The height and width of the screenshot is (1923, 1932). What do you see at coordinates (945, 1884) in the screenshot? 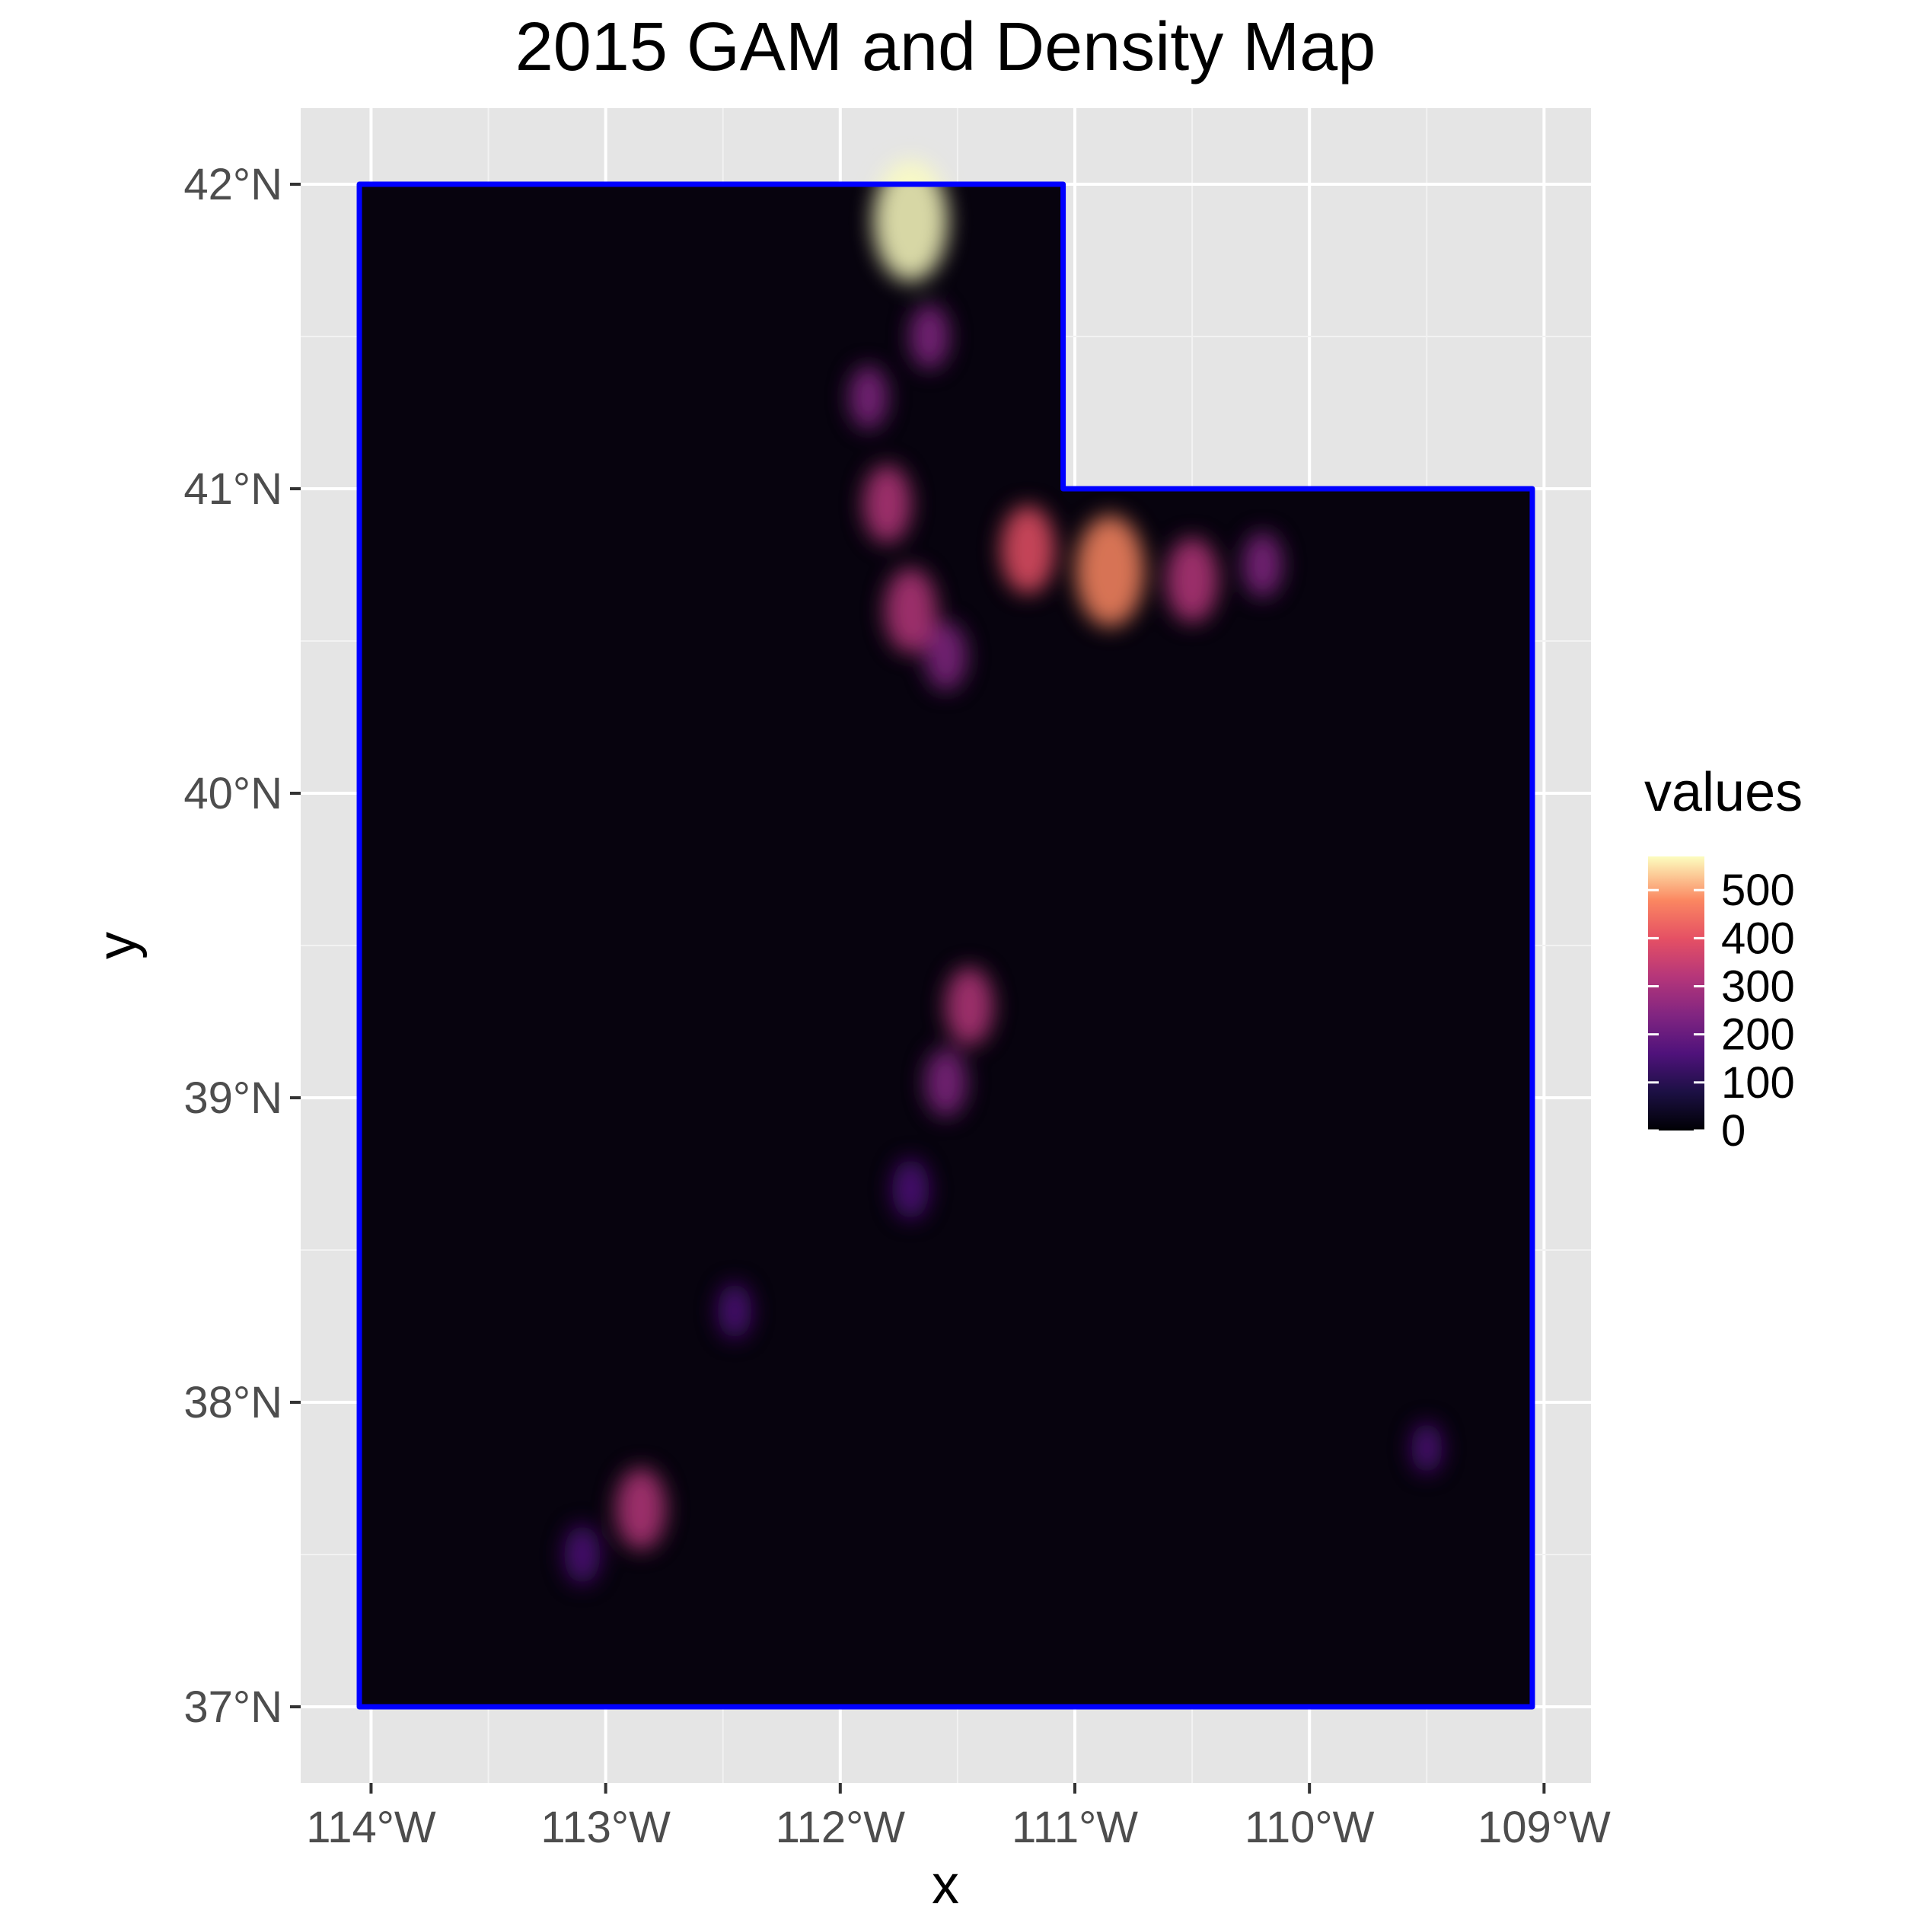
I see `x-axis-title: x` at bounding box center [945, 1884].